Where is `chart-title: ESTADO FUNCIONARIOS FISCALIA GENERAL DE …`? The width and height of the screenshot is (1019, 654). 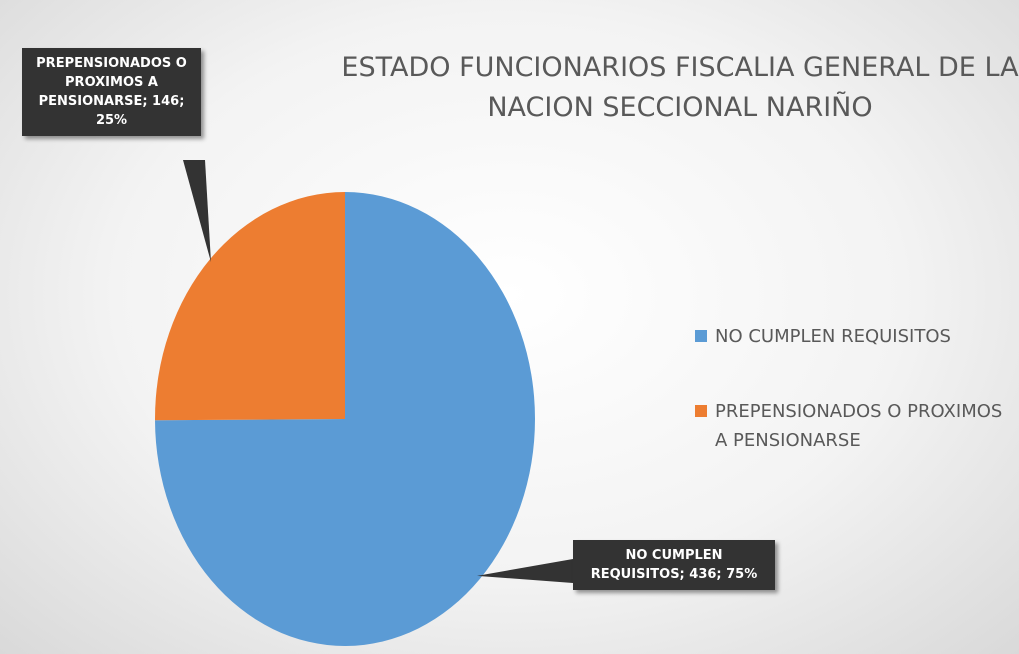
chart-title: ESTADO FUNCIONARIOS FISCALIA GENERAL DE … is located at coordinates (680, 87).